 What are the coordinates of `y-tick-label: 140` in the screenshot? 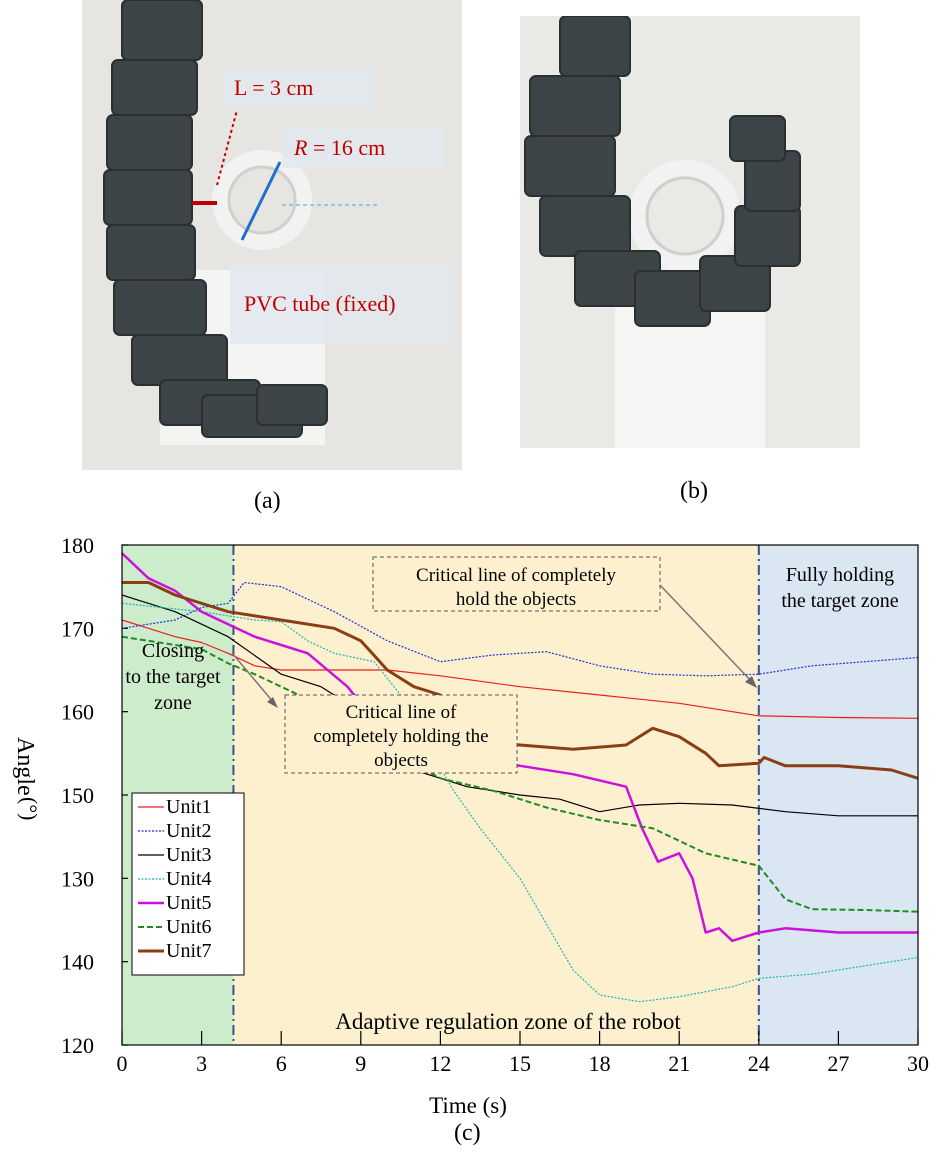 It's located at (77, 962).